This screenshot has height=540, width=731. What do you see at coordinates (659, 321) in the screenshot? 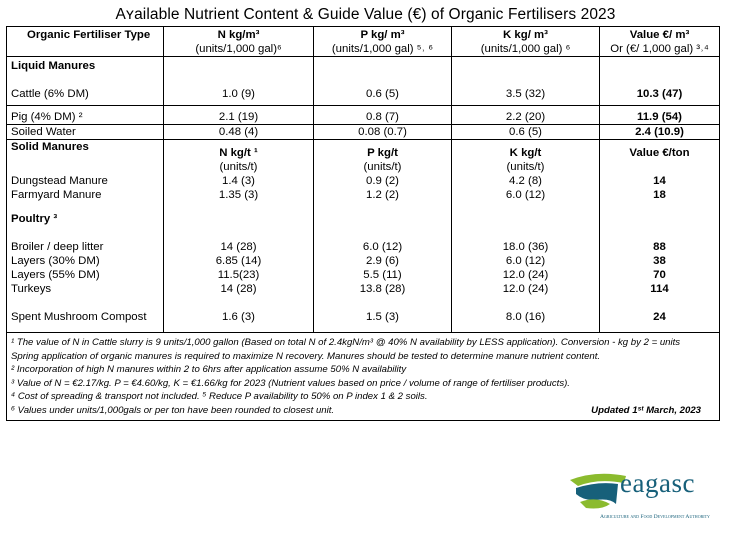
I see `cell-value: 24` at bounding box center [659, 321].